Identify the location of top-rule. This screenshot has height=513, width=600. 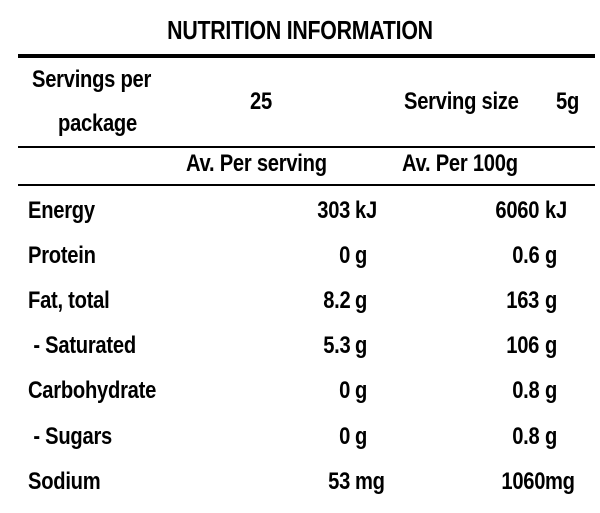
(306, 56).